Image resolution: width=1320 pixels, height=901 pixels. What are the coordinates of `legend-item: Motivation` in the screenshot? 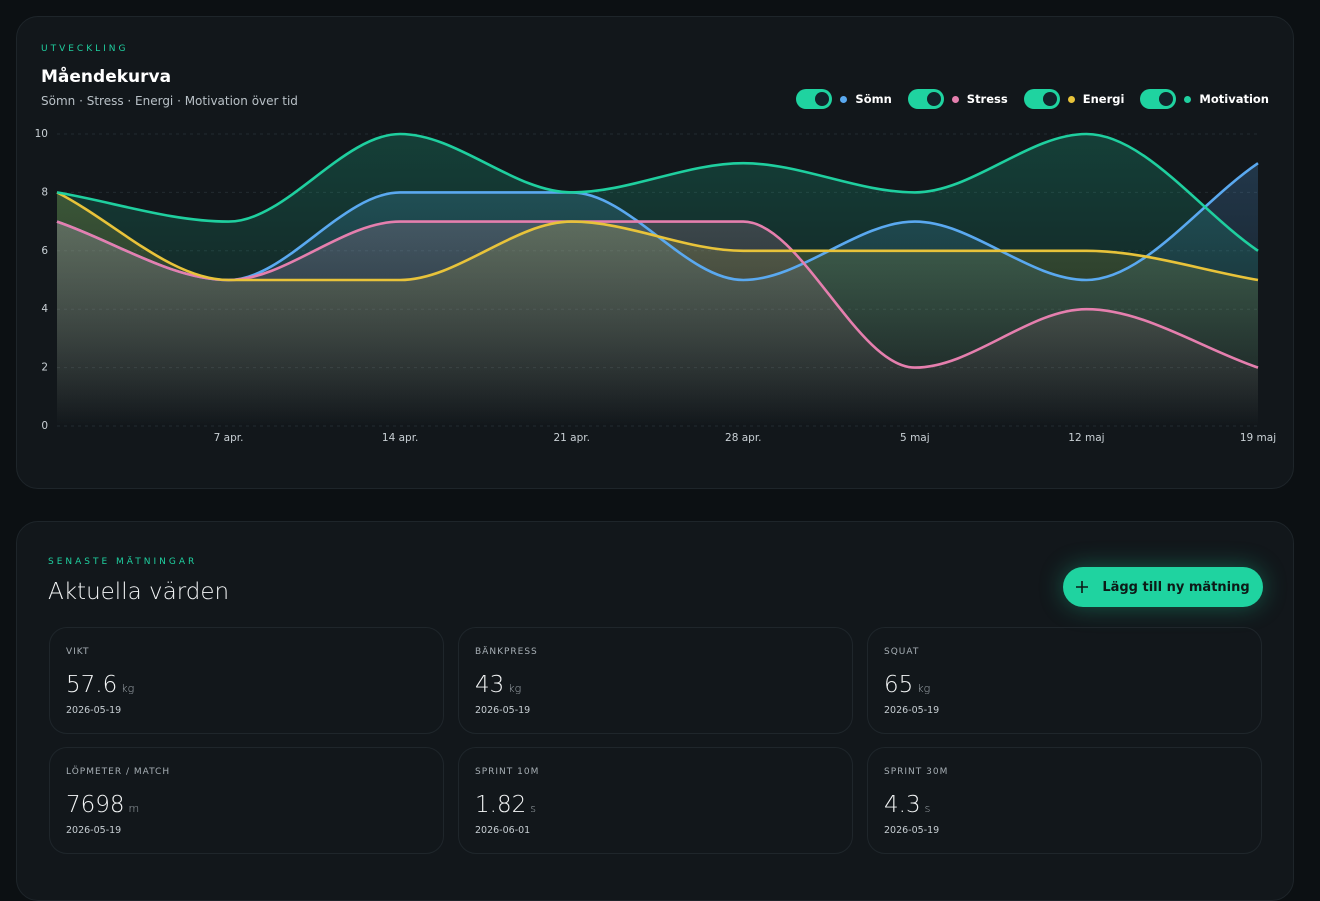 It's located at (1204, 99).